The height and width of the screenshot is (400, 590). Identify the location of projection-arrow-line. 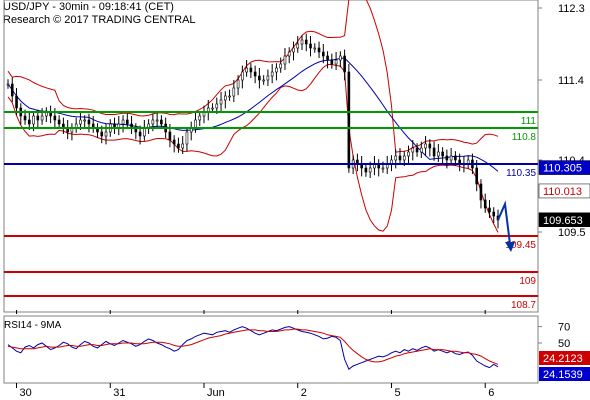
(504, 222).